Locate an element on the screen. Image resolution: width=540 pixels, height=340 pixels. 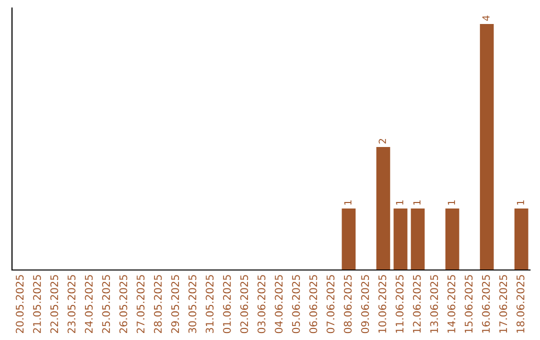
x-tick-label: 07.06.2025 is located at coordinates (330, 304).